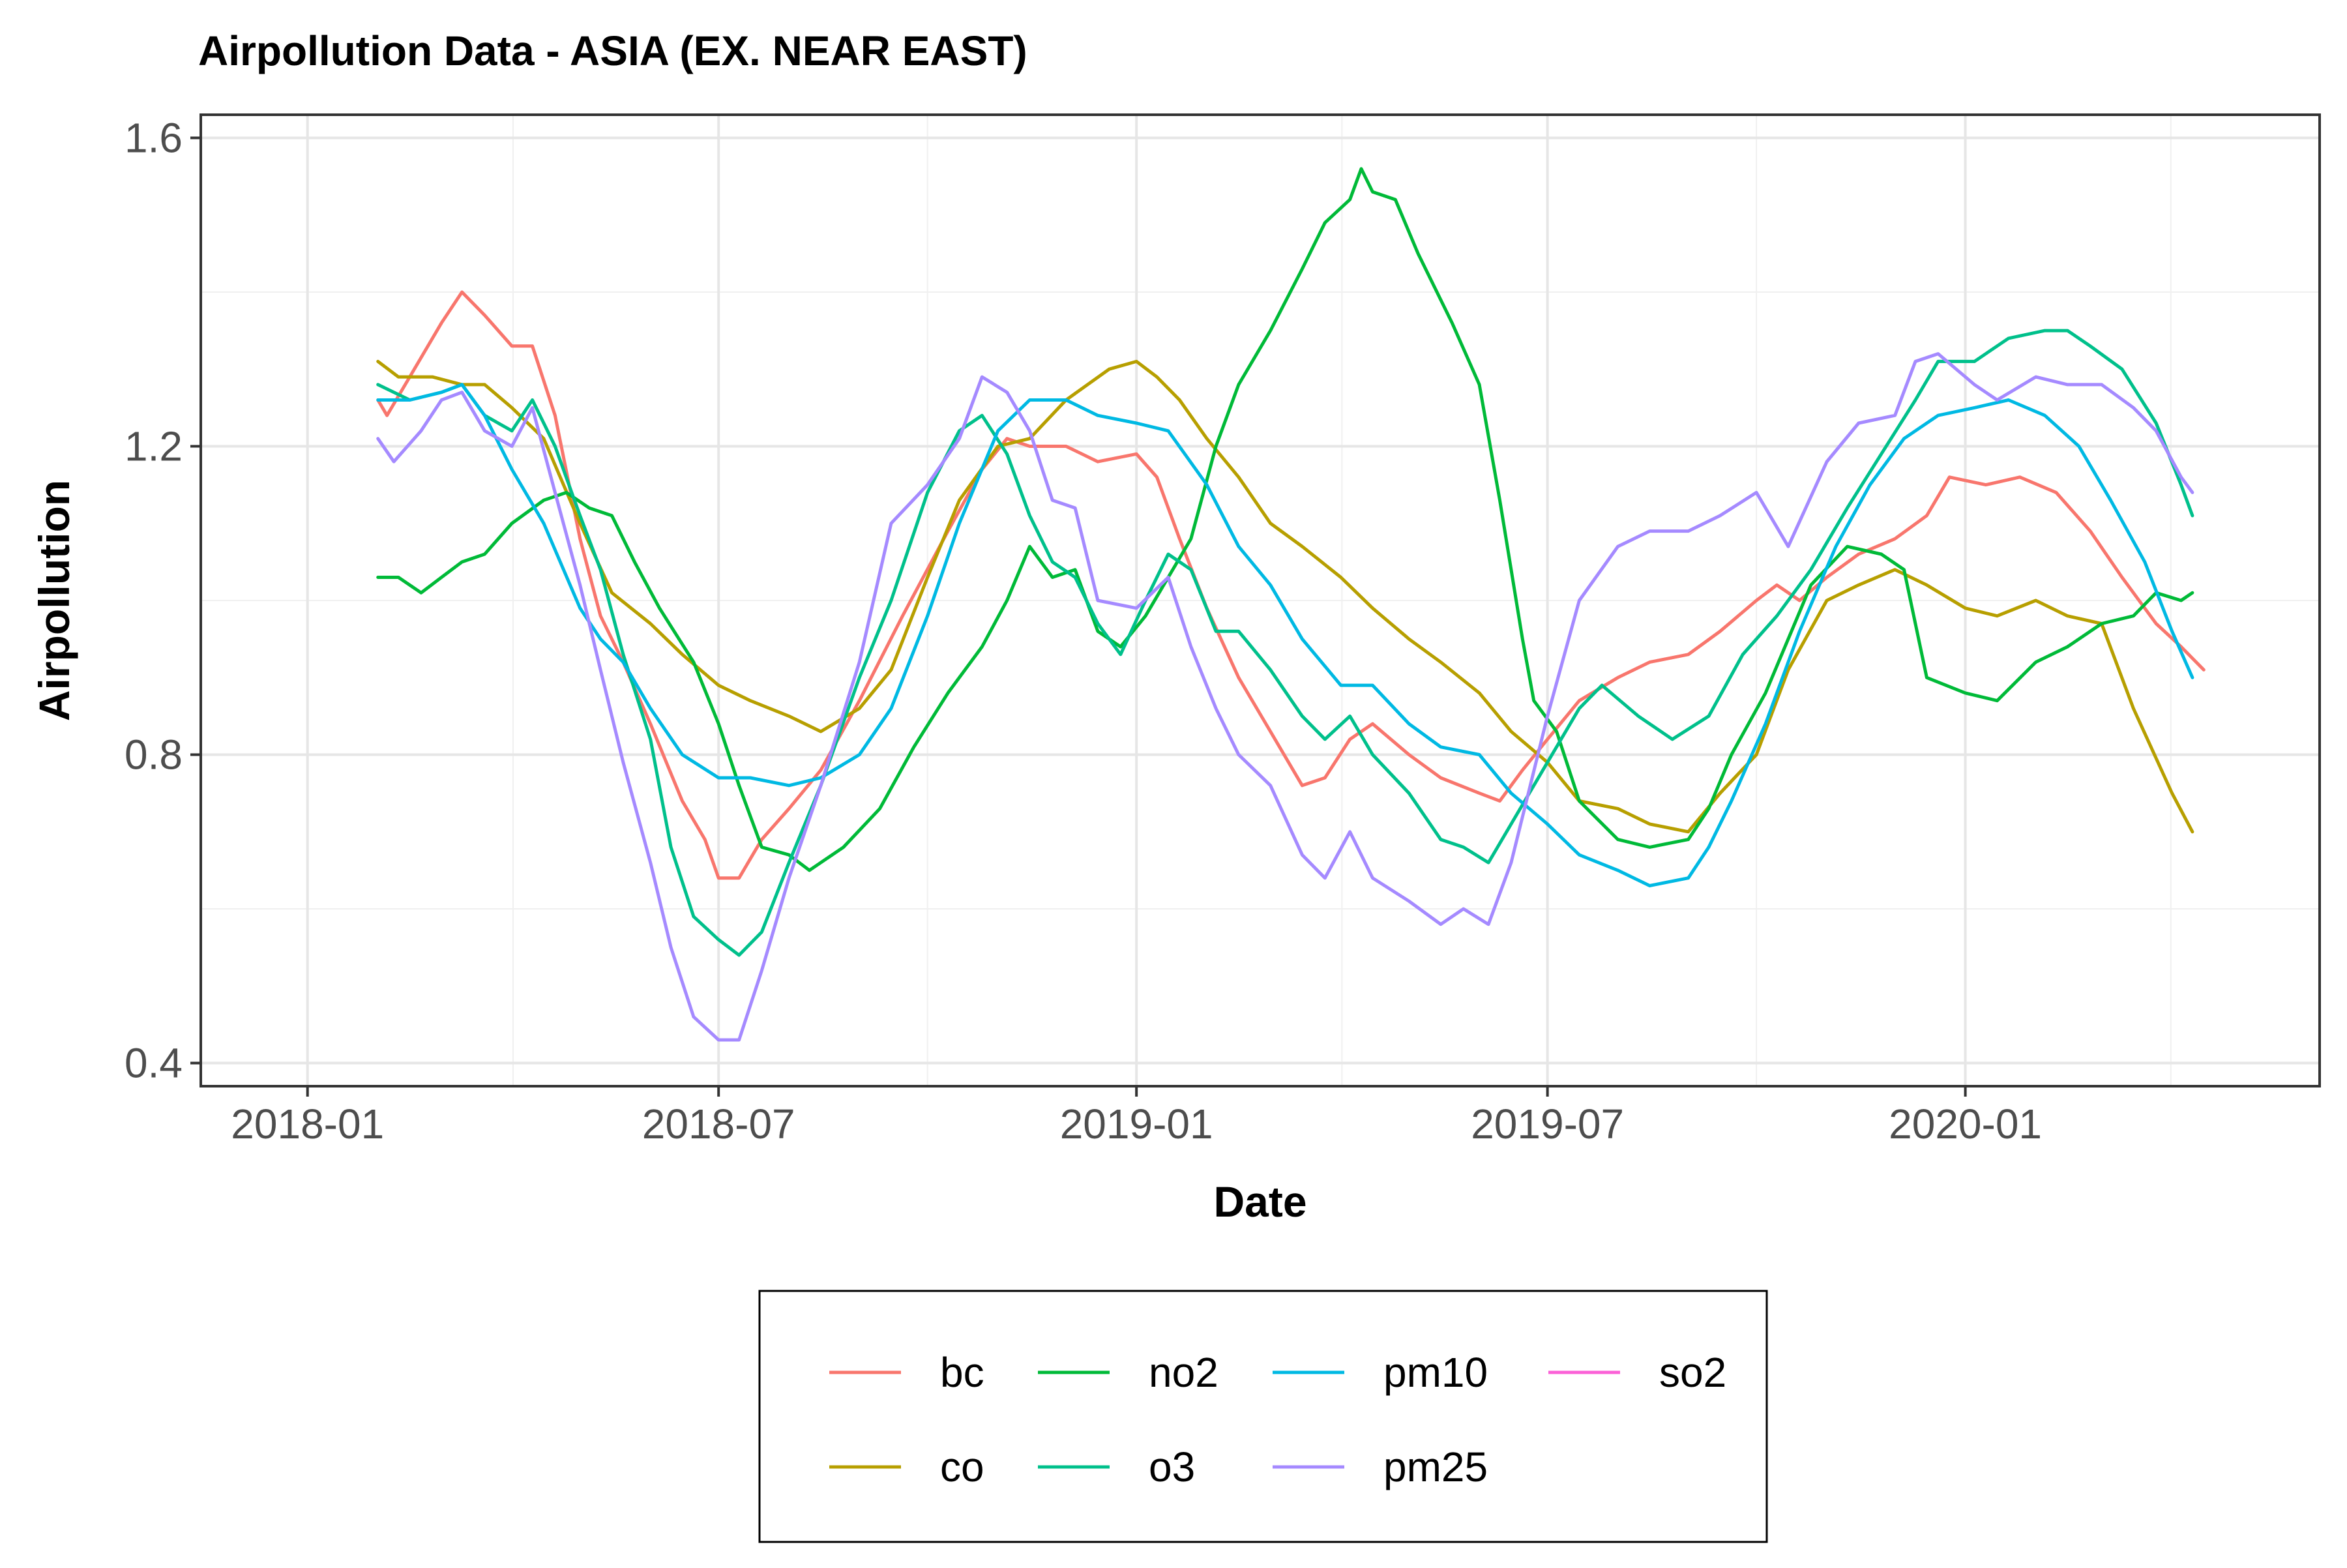 The width and height of the screenshot is (2347, 1568). What do you see at coordinates (962, 1373) in the screenshot?
I see `legend-label-bc: bc` at bounding box center [962, 1373].